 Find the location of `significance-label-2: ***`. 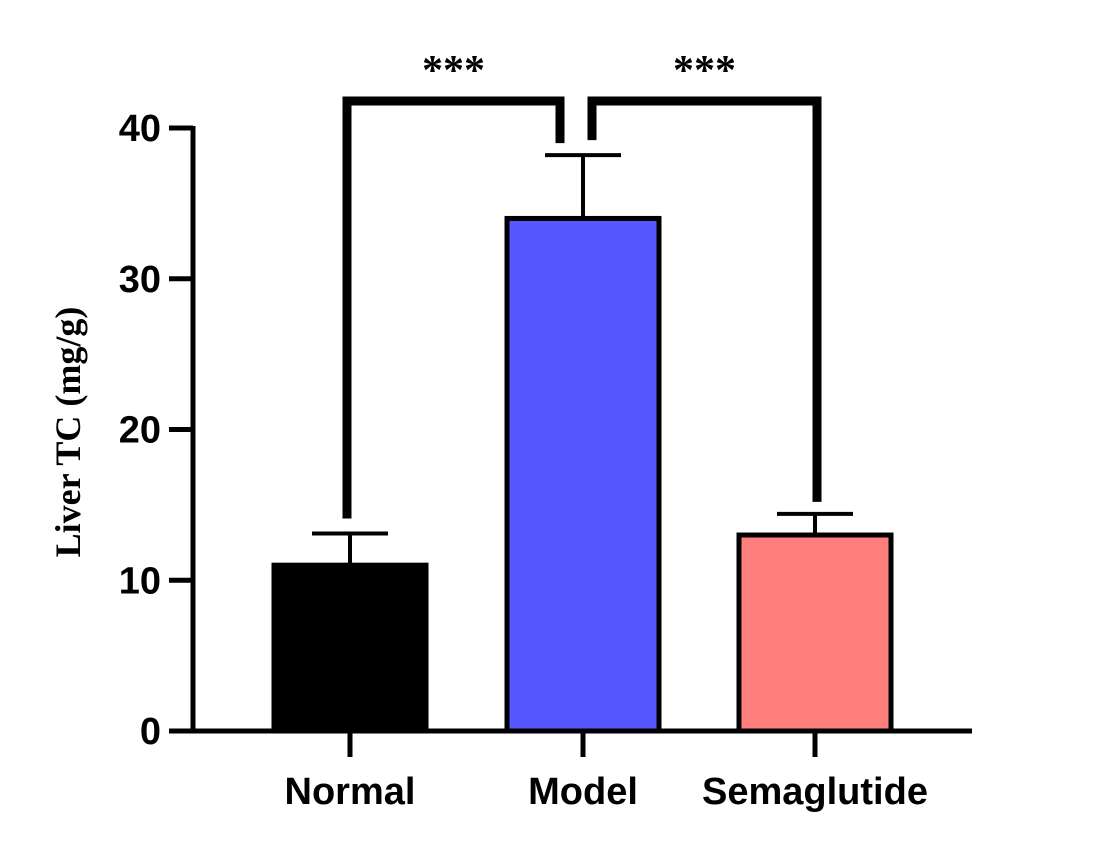

significance-label-2: *** is located at coordinates (704, 71).